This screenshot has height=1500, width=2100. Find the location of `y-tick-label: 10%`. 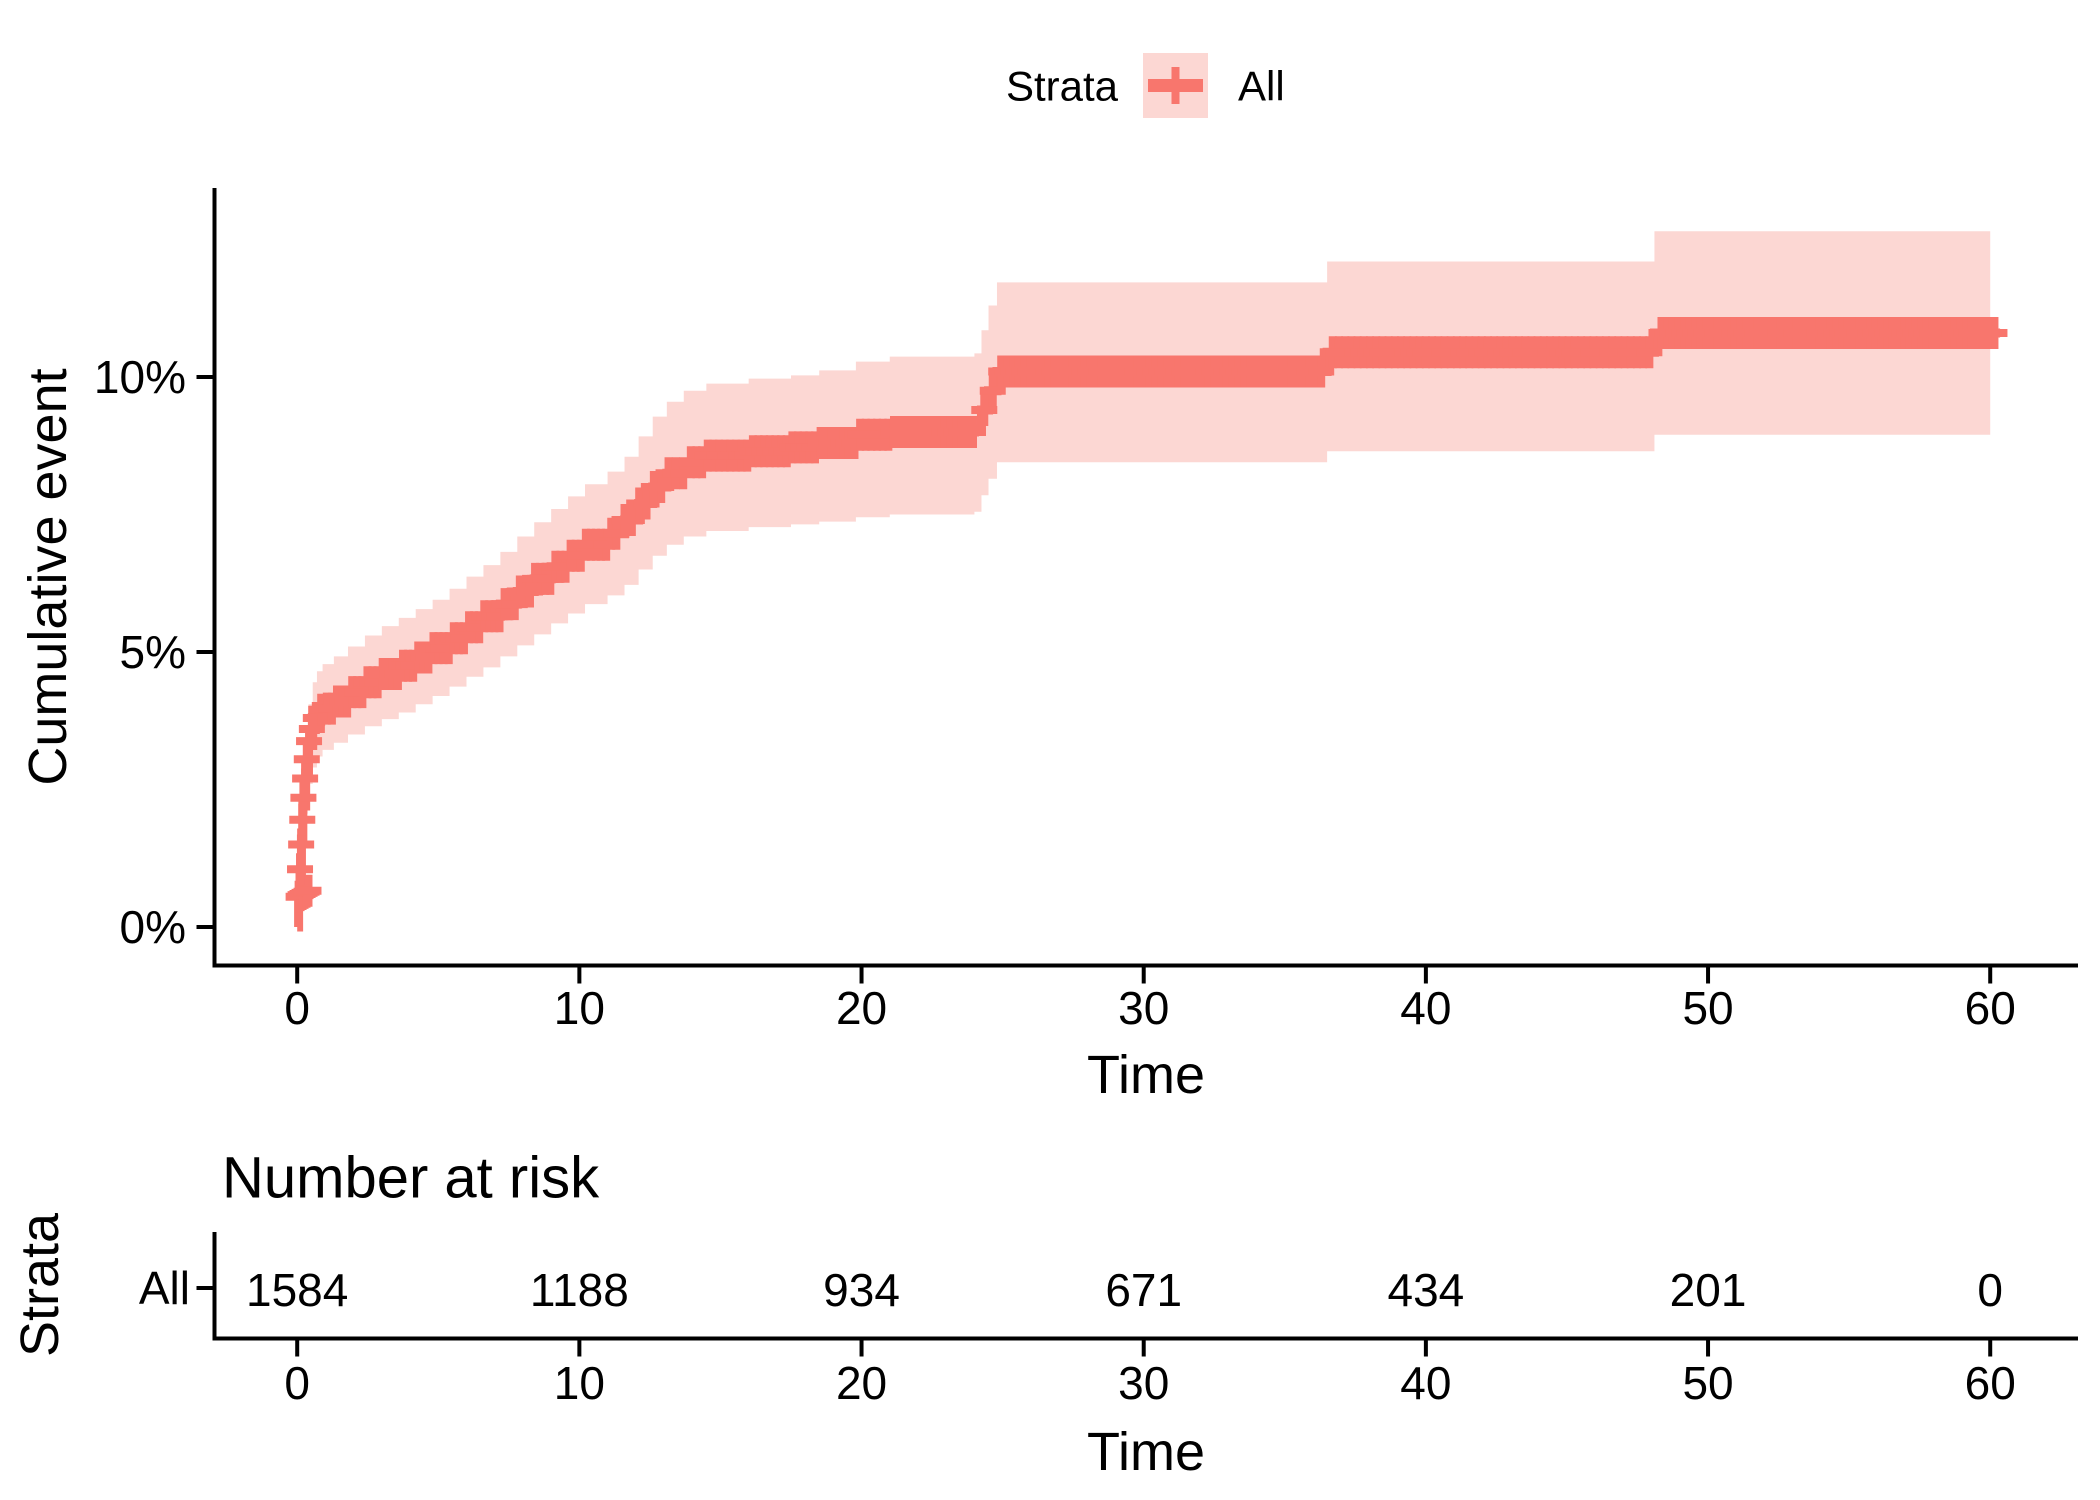

y-tick-label: 10% is located at coordinates (140, 377).